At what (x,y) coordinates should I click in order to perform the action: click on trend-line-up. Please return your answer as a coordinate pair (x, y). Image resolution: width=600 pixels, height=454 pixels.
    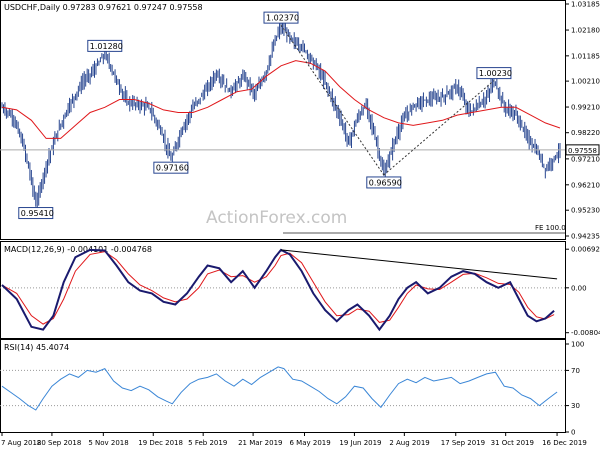
    Looking at the image, I should click on (439, 128).